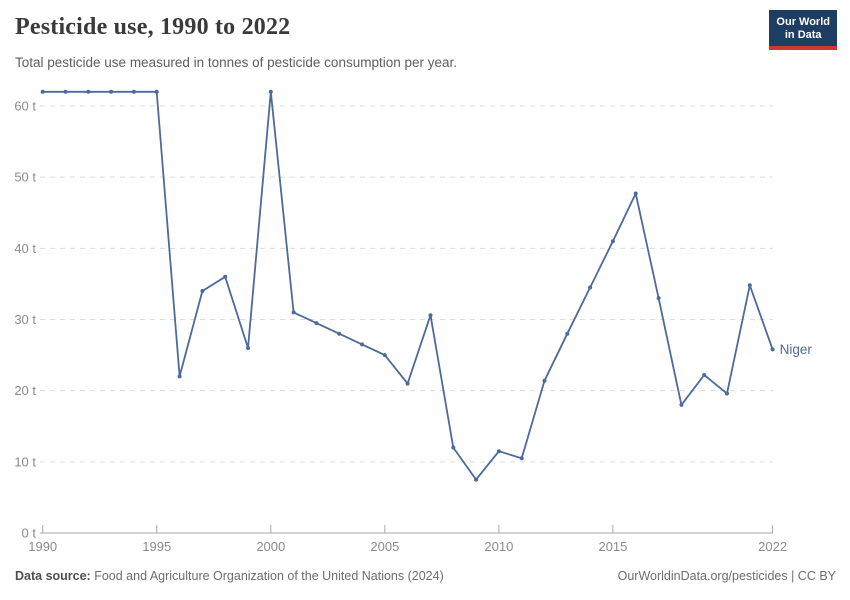 Image resolution: width=850 pixels, height=600 pixels. What do you see at coordinates (612, 546) in the screenshot?
I see `x-tick-label: 2015` at bounding box center [612, 546].